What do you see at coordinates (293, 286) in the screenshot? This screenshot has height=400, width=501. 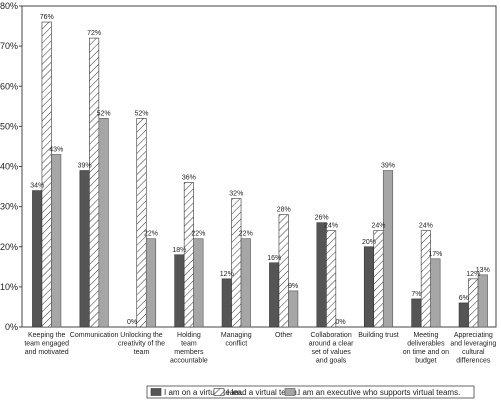 I see `data-label: 9%` at bounding box center [293, 286].